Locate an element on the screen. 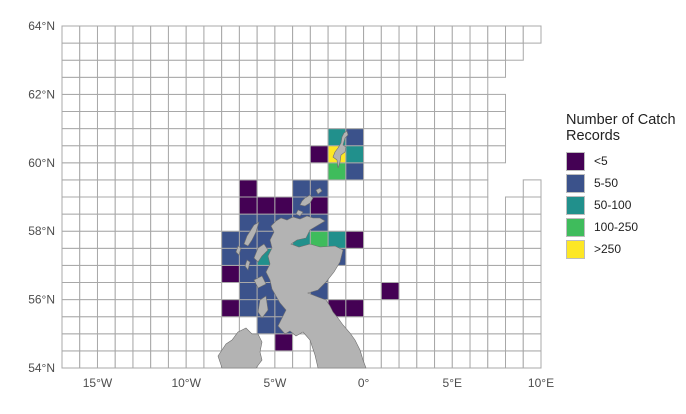  land-orkney is located at coordinates (309, 202).